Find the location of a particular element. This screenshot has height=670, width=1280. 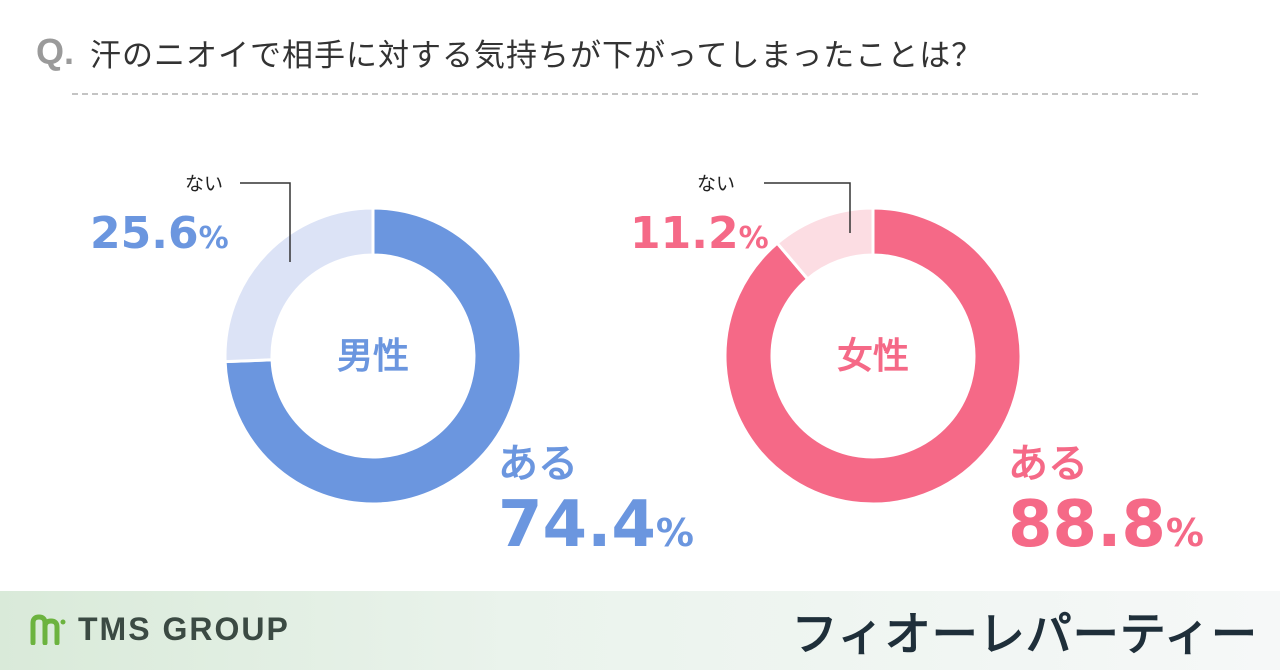

chart-female-center-label: 女性 is located at coordinates (873, 356).